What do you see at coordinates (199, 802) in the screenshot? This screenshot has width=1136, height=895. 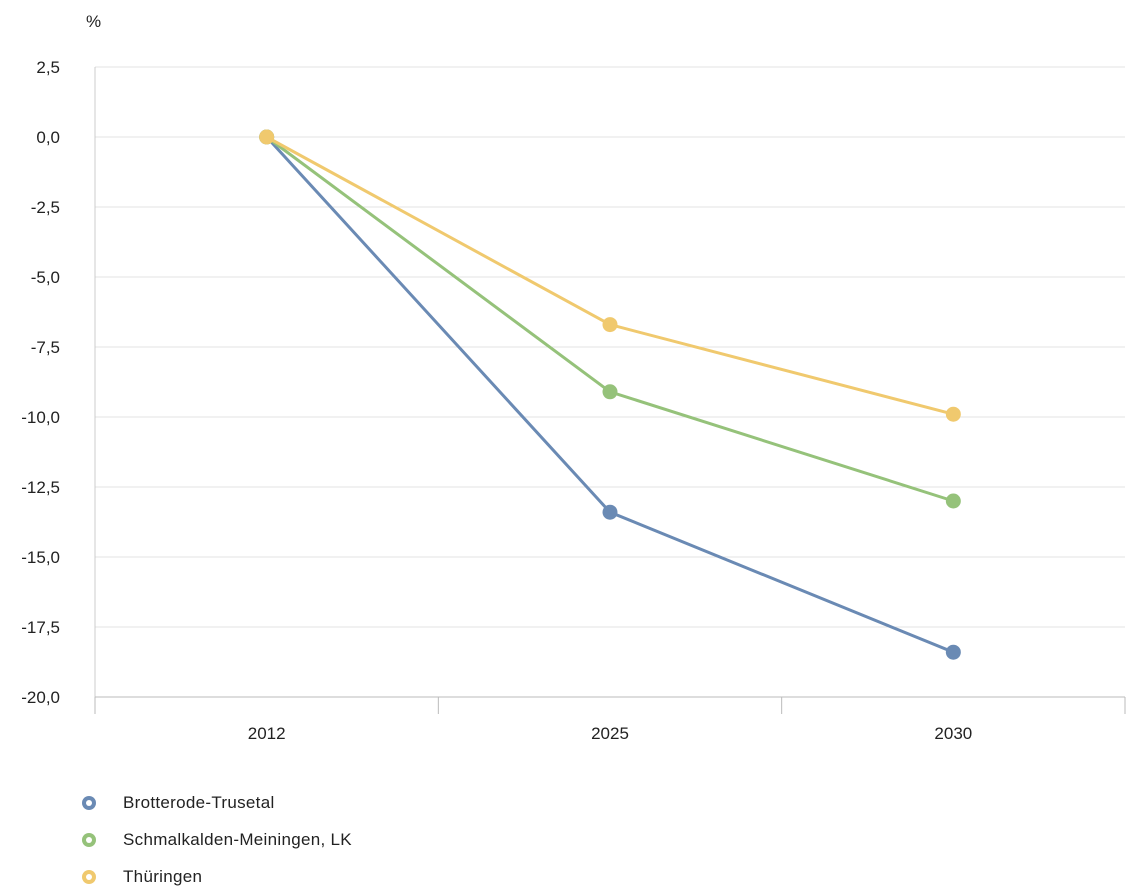 I see `legend-label: Brotterode-Trusetal` at bounding box center [199, 802].